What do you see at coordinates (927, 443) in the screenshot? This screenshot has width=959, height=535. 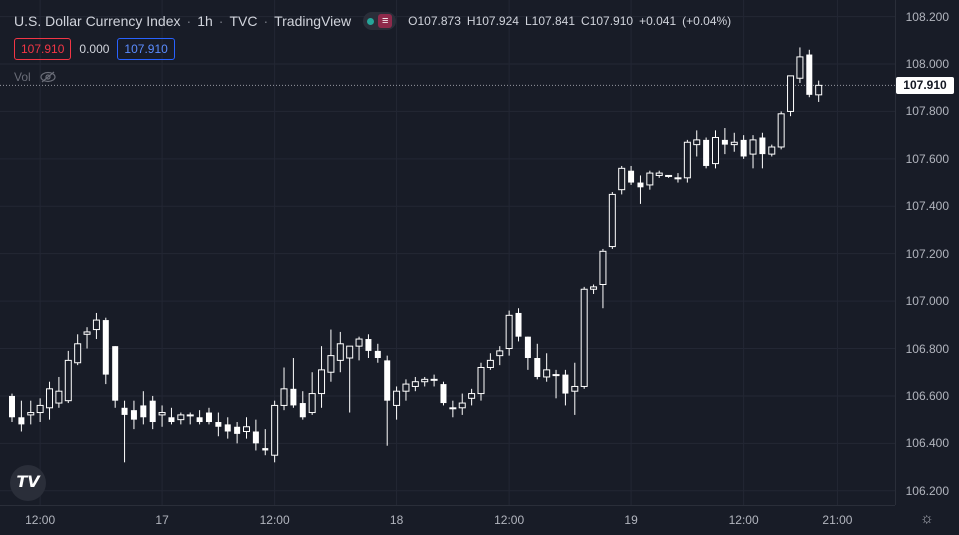 I see `price-tick-label: 106.400` at bounding box center [927, 443].